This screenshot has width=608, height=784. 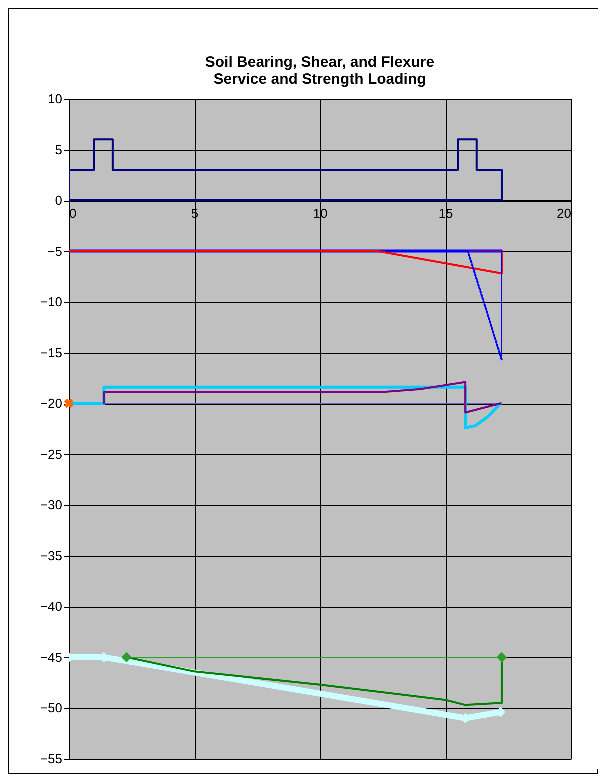 What do you see at coordinates (51, 454) in the screenshot?
I see `y-tick-label: −25` at bounding box center [51, 454].